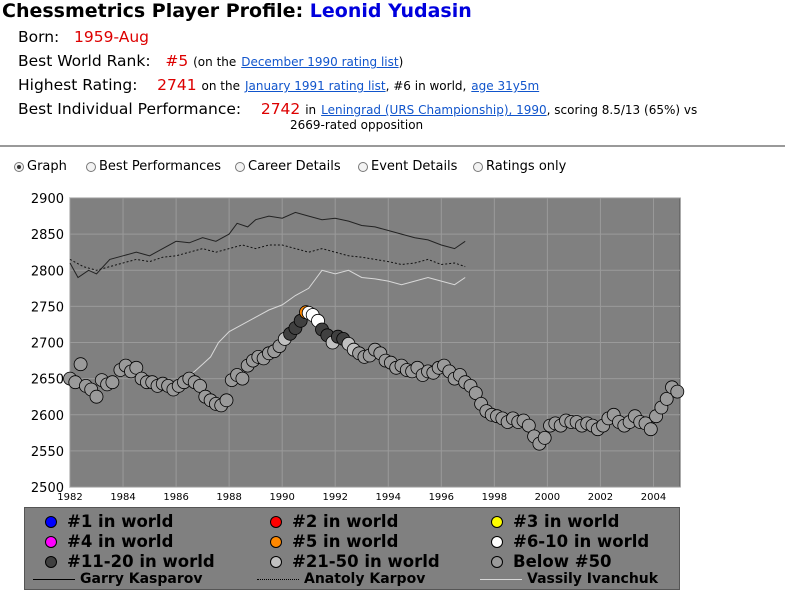 Image resolution: width=789 pixels, height=597 pixels. Describe the element at coordinates (622, 110) in the screenshot. I see `best-perf-post: , scoring 8.5/13 (65%) vs` at that location.